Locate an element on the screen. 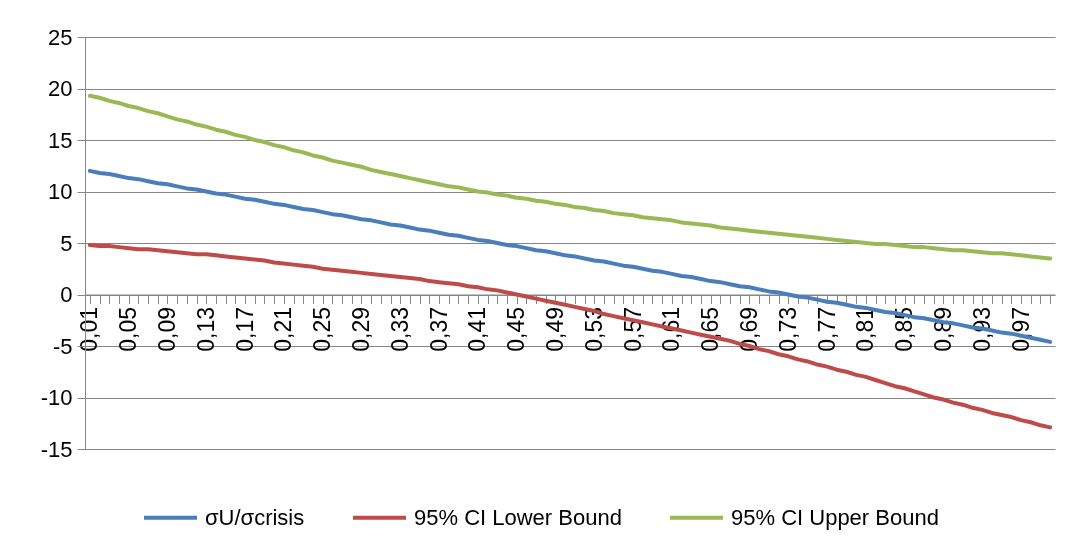 The width and height of the screenshot is (1074, 539). x-tick-label: 0,17 is located at coordinates (244, 329).